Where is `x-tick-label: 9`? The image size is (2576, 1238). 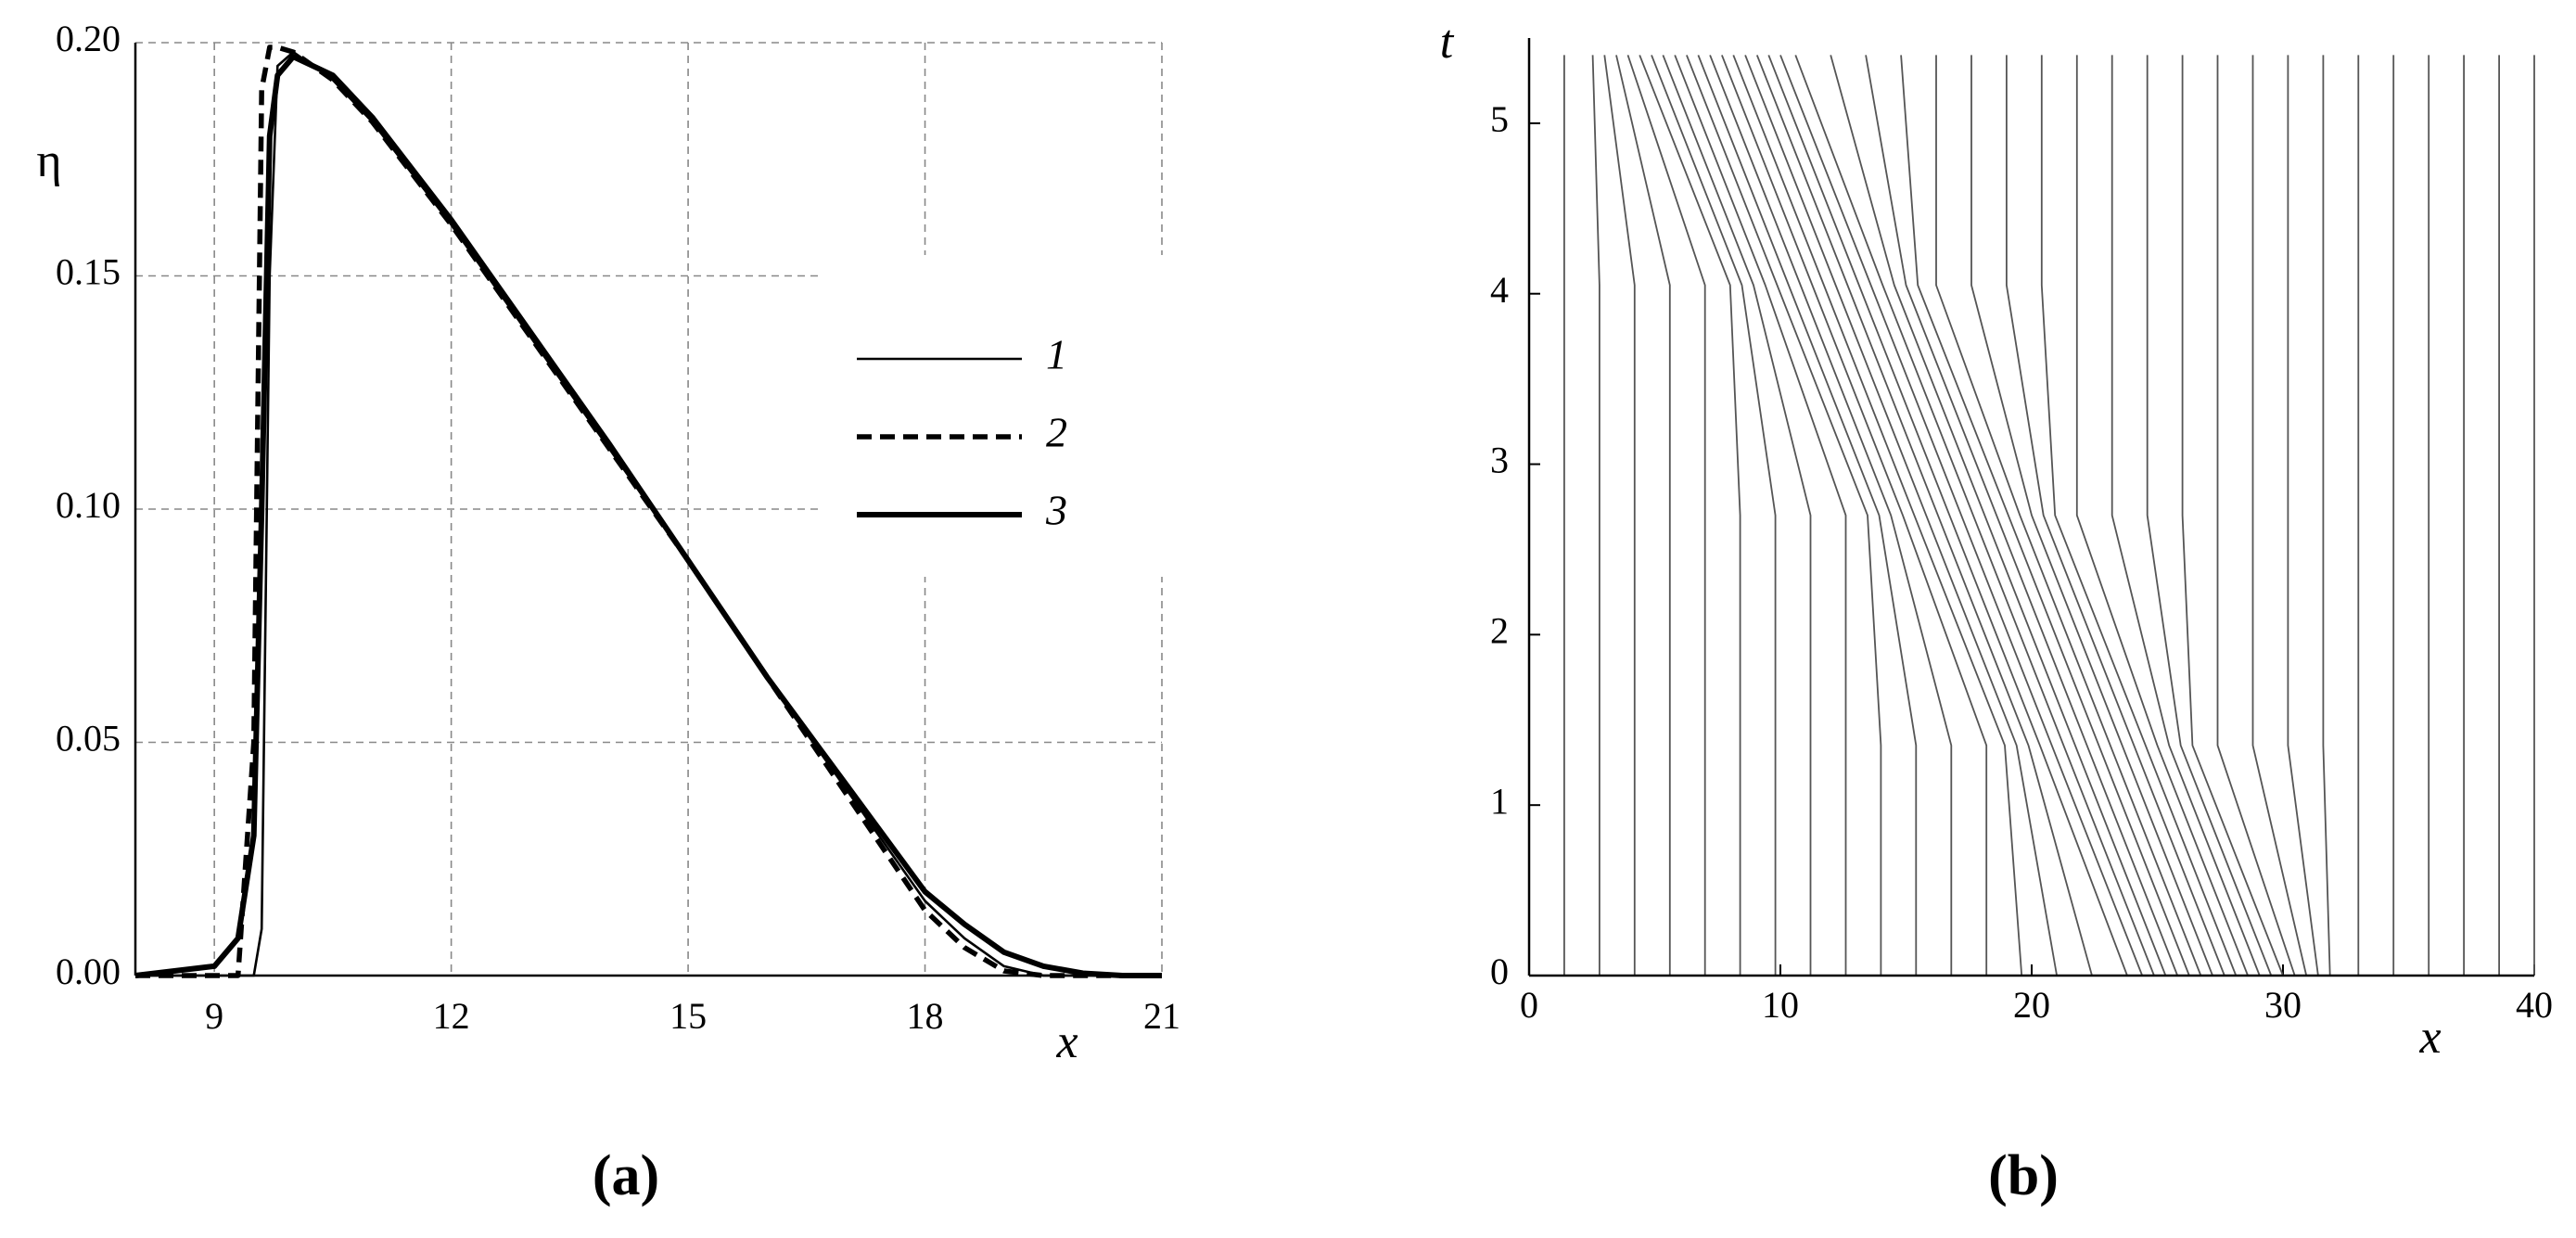
x-tick-label: 9 is located at coordinates (214, 1016).